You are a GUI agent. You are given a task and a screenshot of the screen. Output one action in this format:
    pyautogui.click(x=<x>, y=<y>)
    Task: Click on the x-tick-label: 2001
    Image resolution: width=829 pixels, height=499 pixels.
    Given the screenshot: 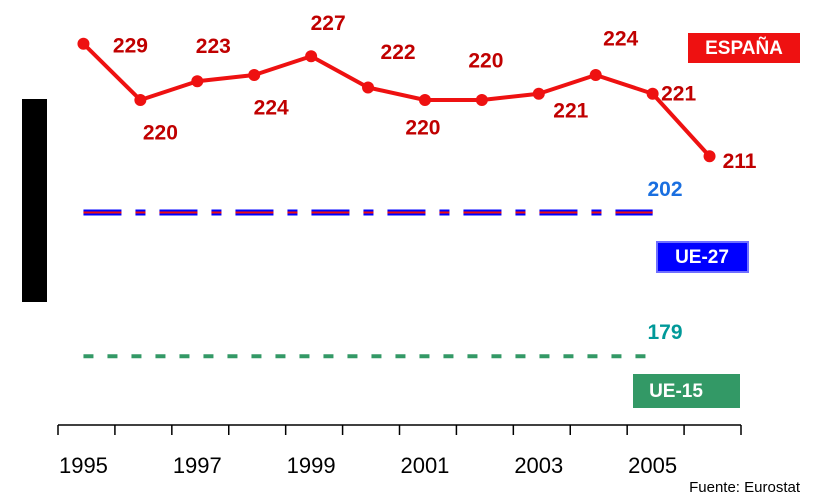 What is the action you would take?
    pyautogui.click(x=424, y=465)
    